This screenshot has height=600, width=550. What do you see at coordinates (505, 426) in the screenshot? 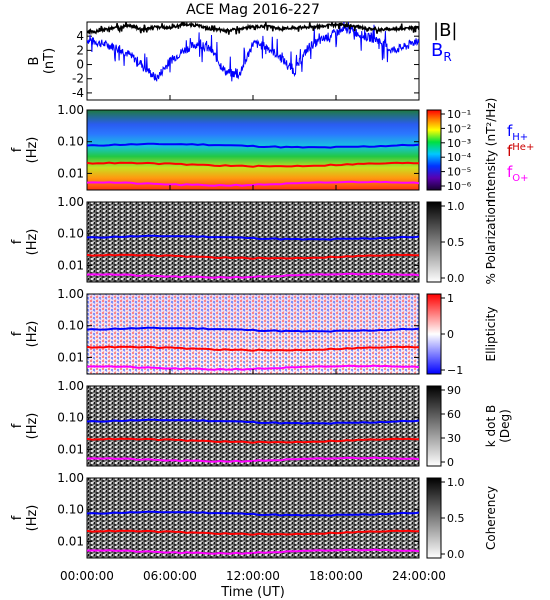
I see `colorbar-unit-kdotb: (Deg)` at bounding box center [505, 426].